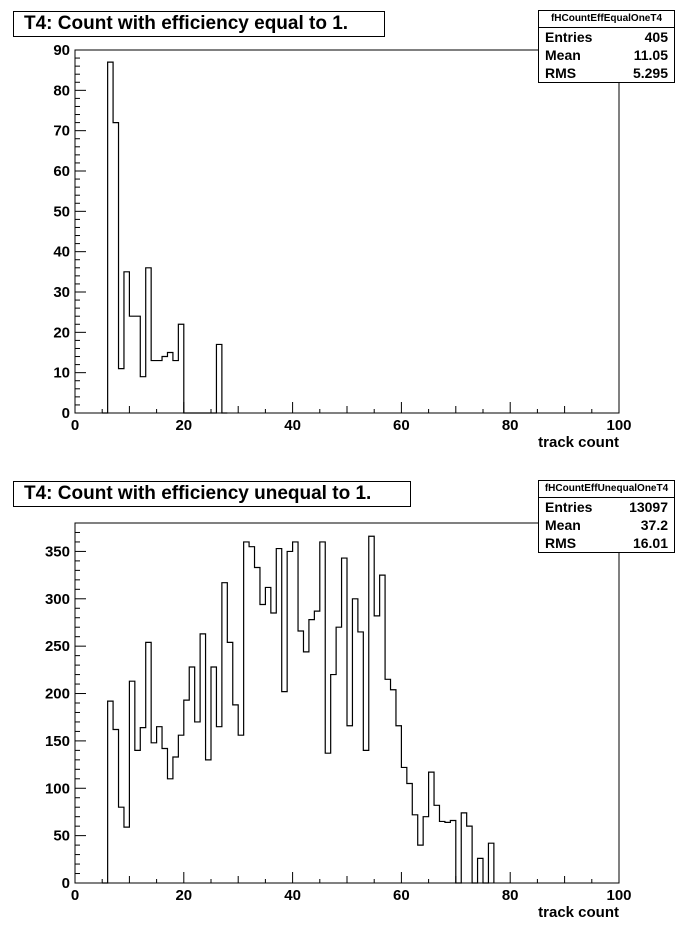 Image resolution: width=696 pixels, height=944 pixels. I want to click on stats-row-entries: Entries 405, so click(606, 37).